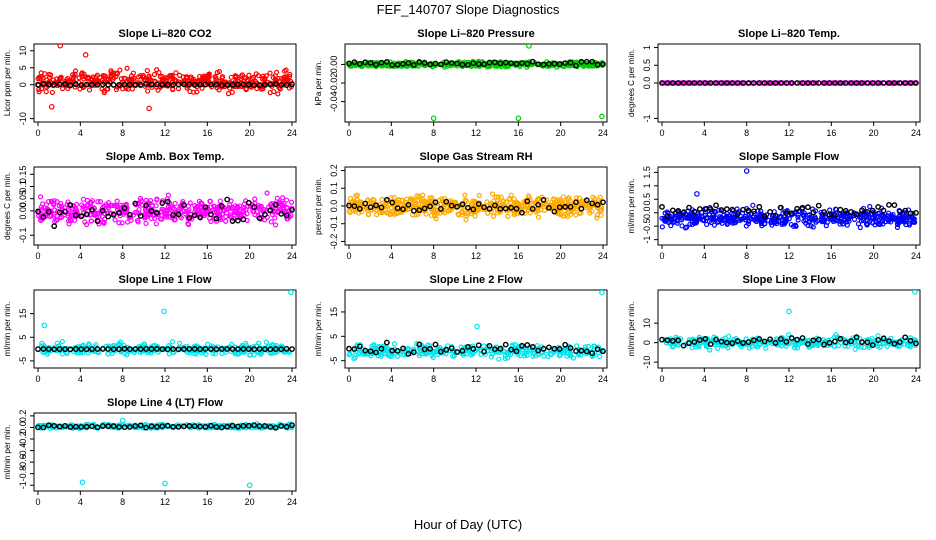  What do you see at coordinates (23, 67) in the screenshot?
I see `y-tick-label: 5` at bounding box center [23, 67].